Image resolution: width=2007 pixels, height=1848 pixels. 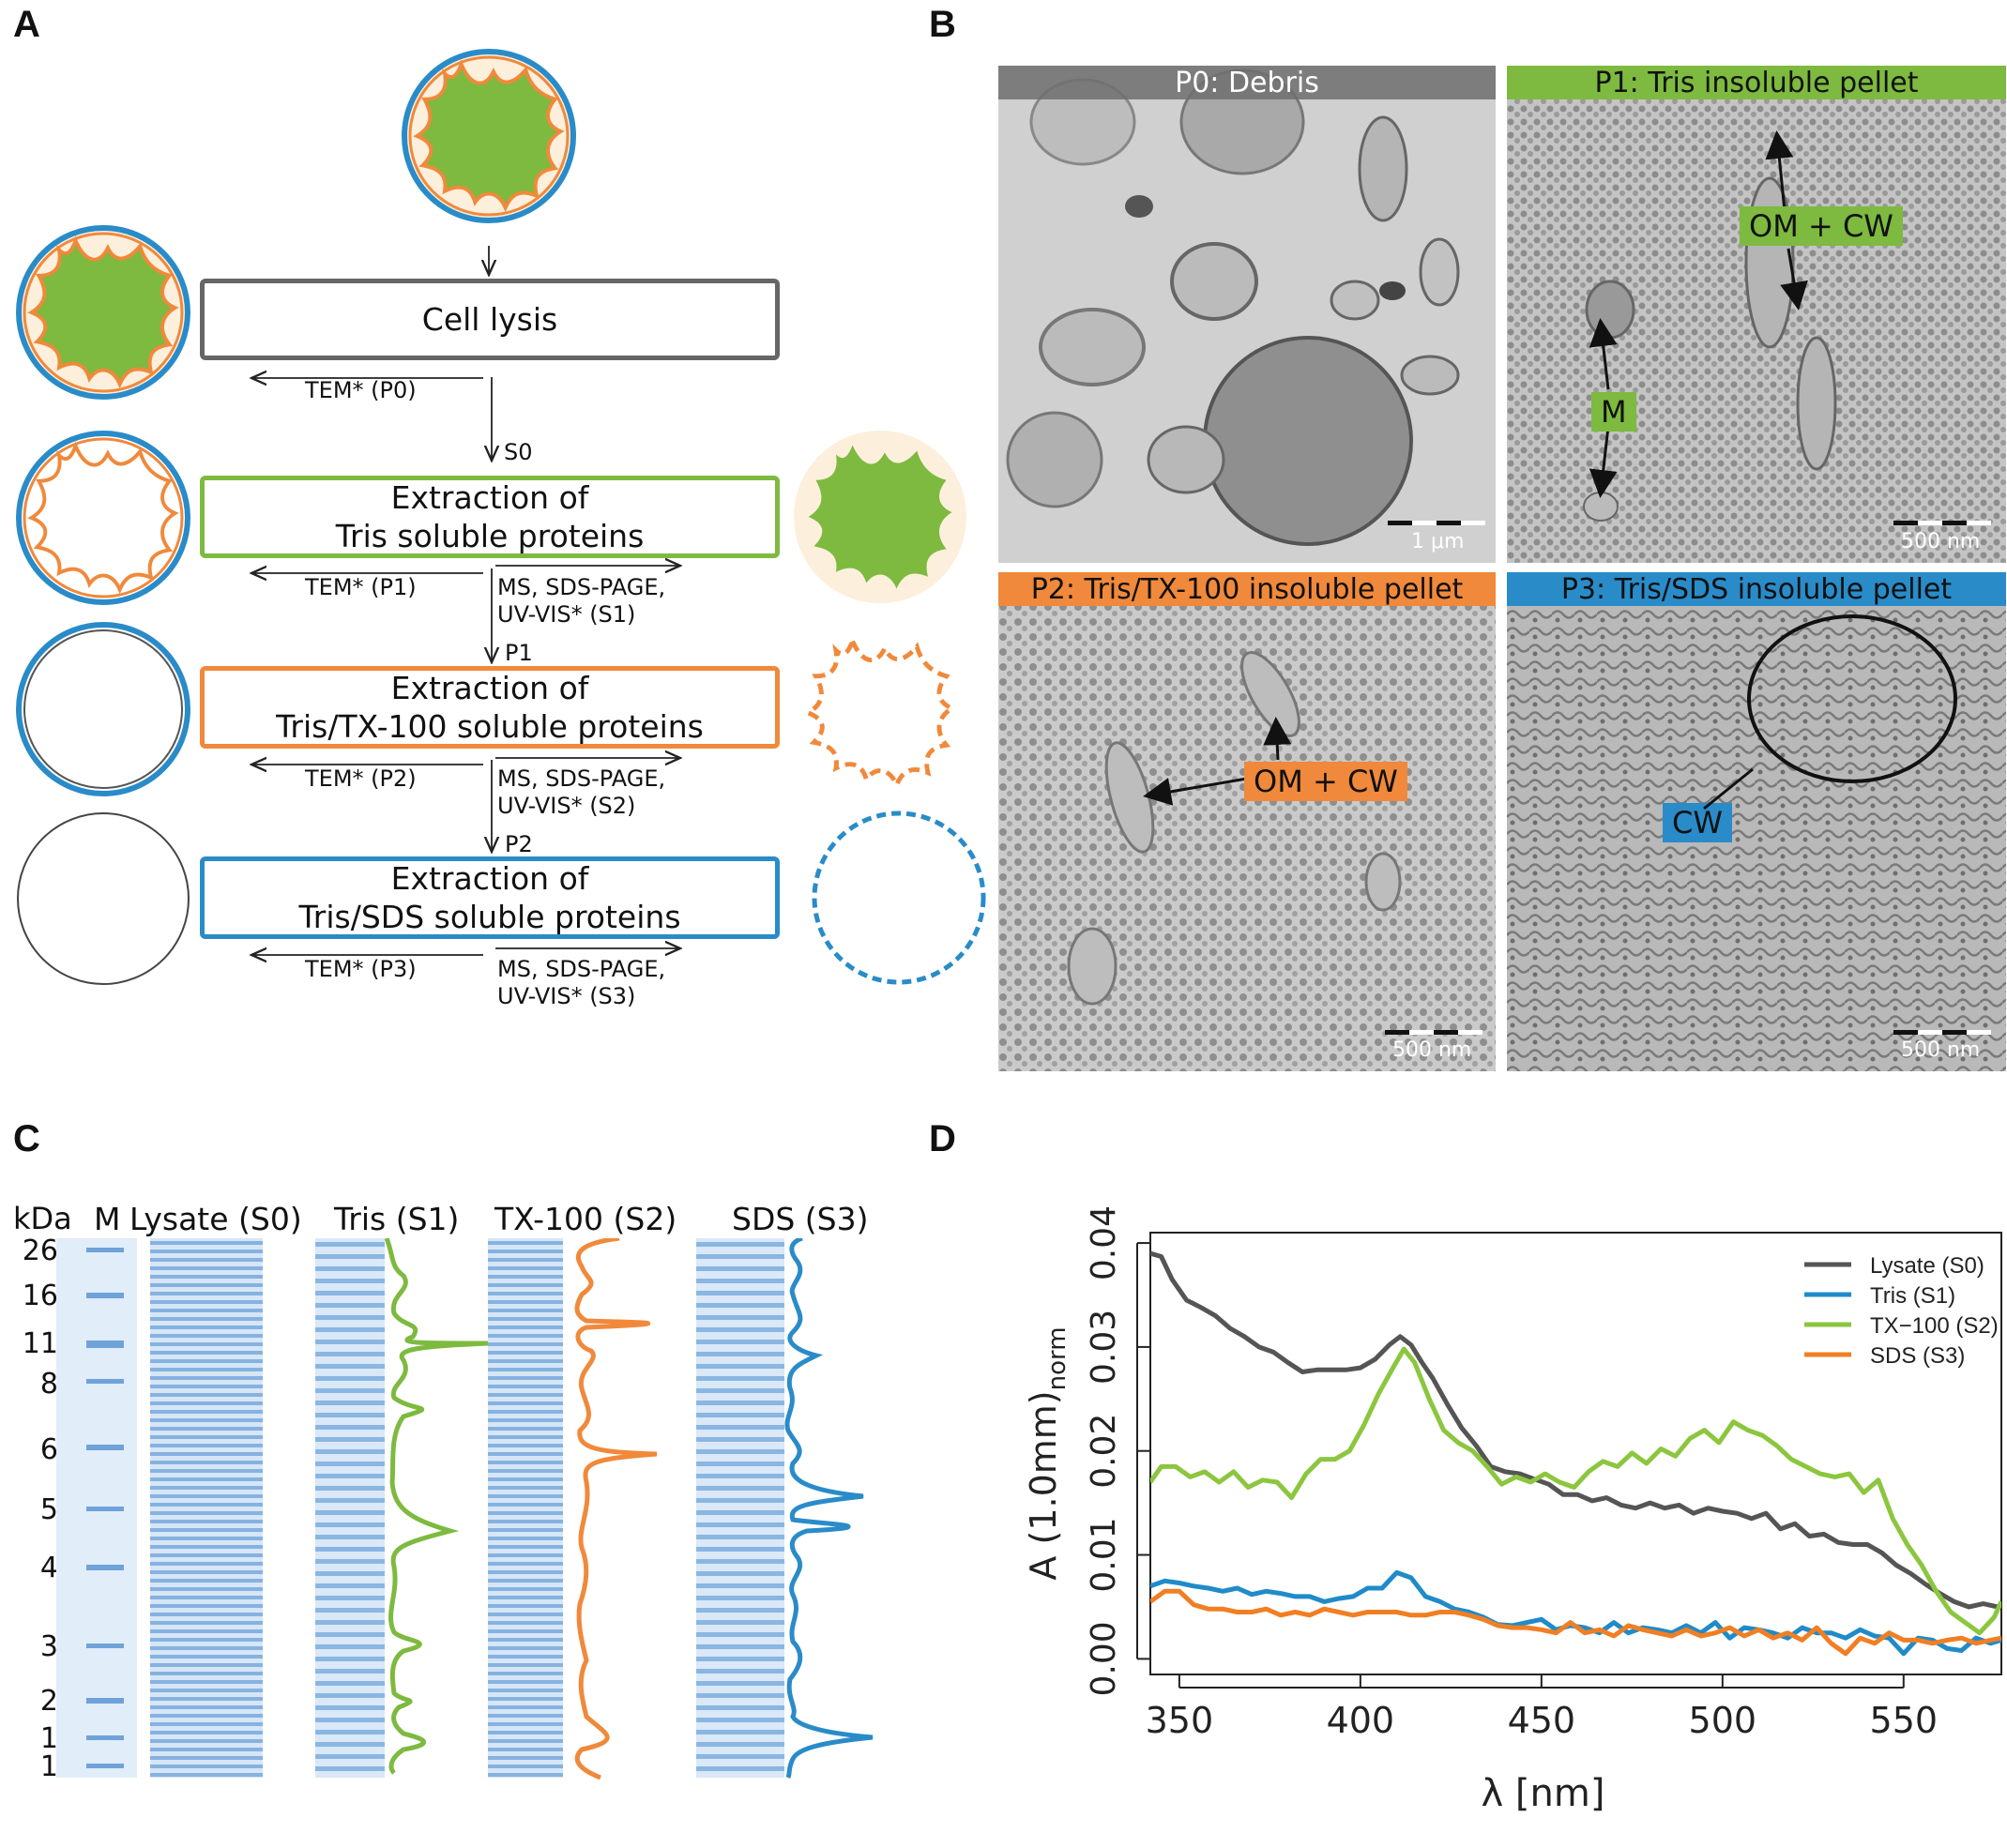 What do you see at coordinates (519, 844) in the screenshot?
I see `p2-label: P2` at bounding box center [519, 844].